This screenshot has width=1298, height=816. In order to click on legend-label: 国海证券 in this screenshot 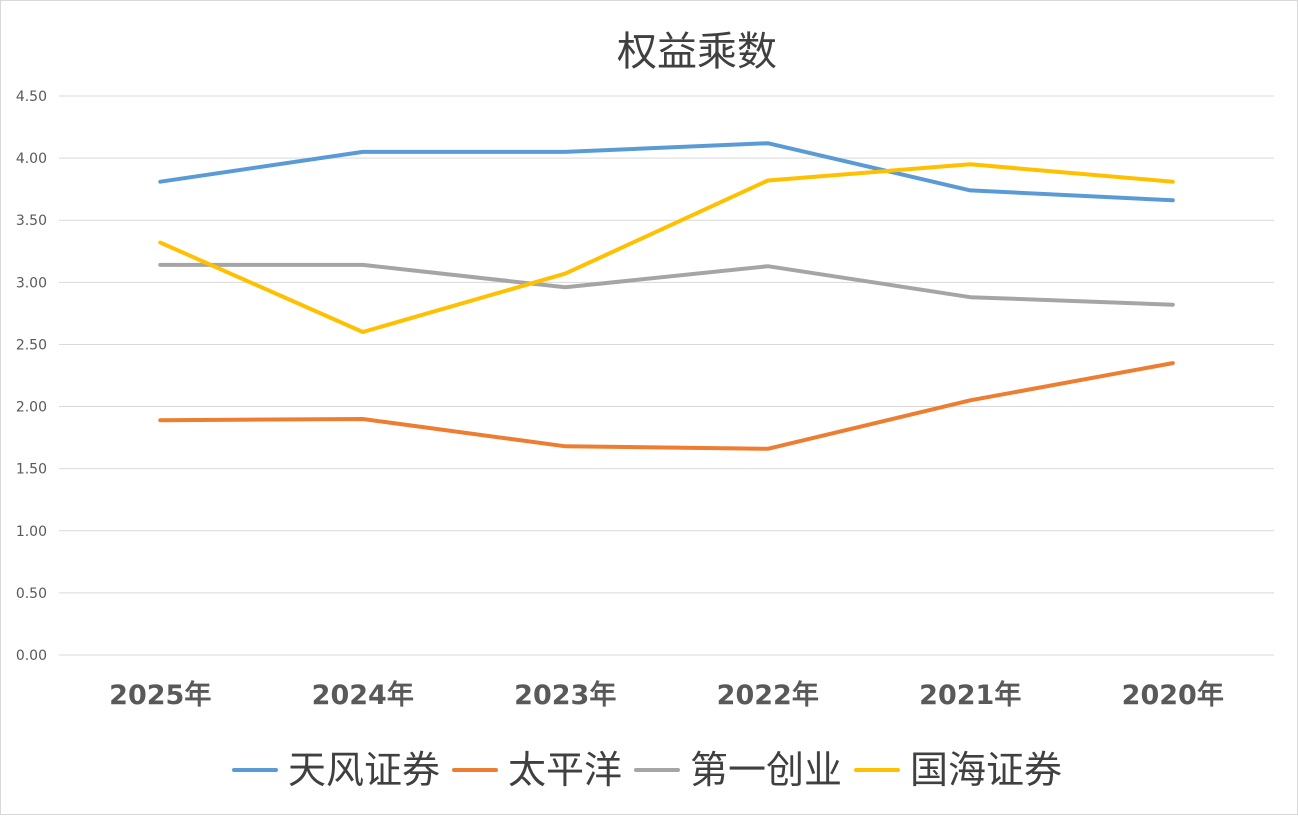, I will do `click(986, 770)`.